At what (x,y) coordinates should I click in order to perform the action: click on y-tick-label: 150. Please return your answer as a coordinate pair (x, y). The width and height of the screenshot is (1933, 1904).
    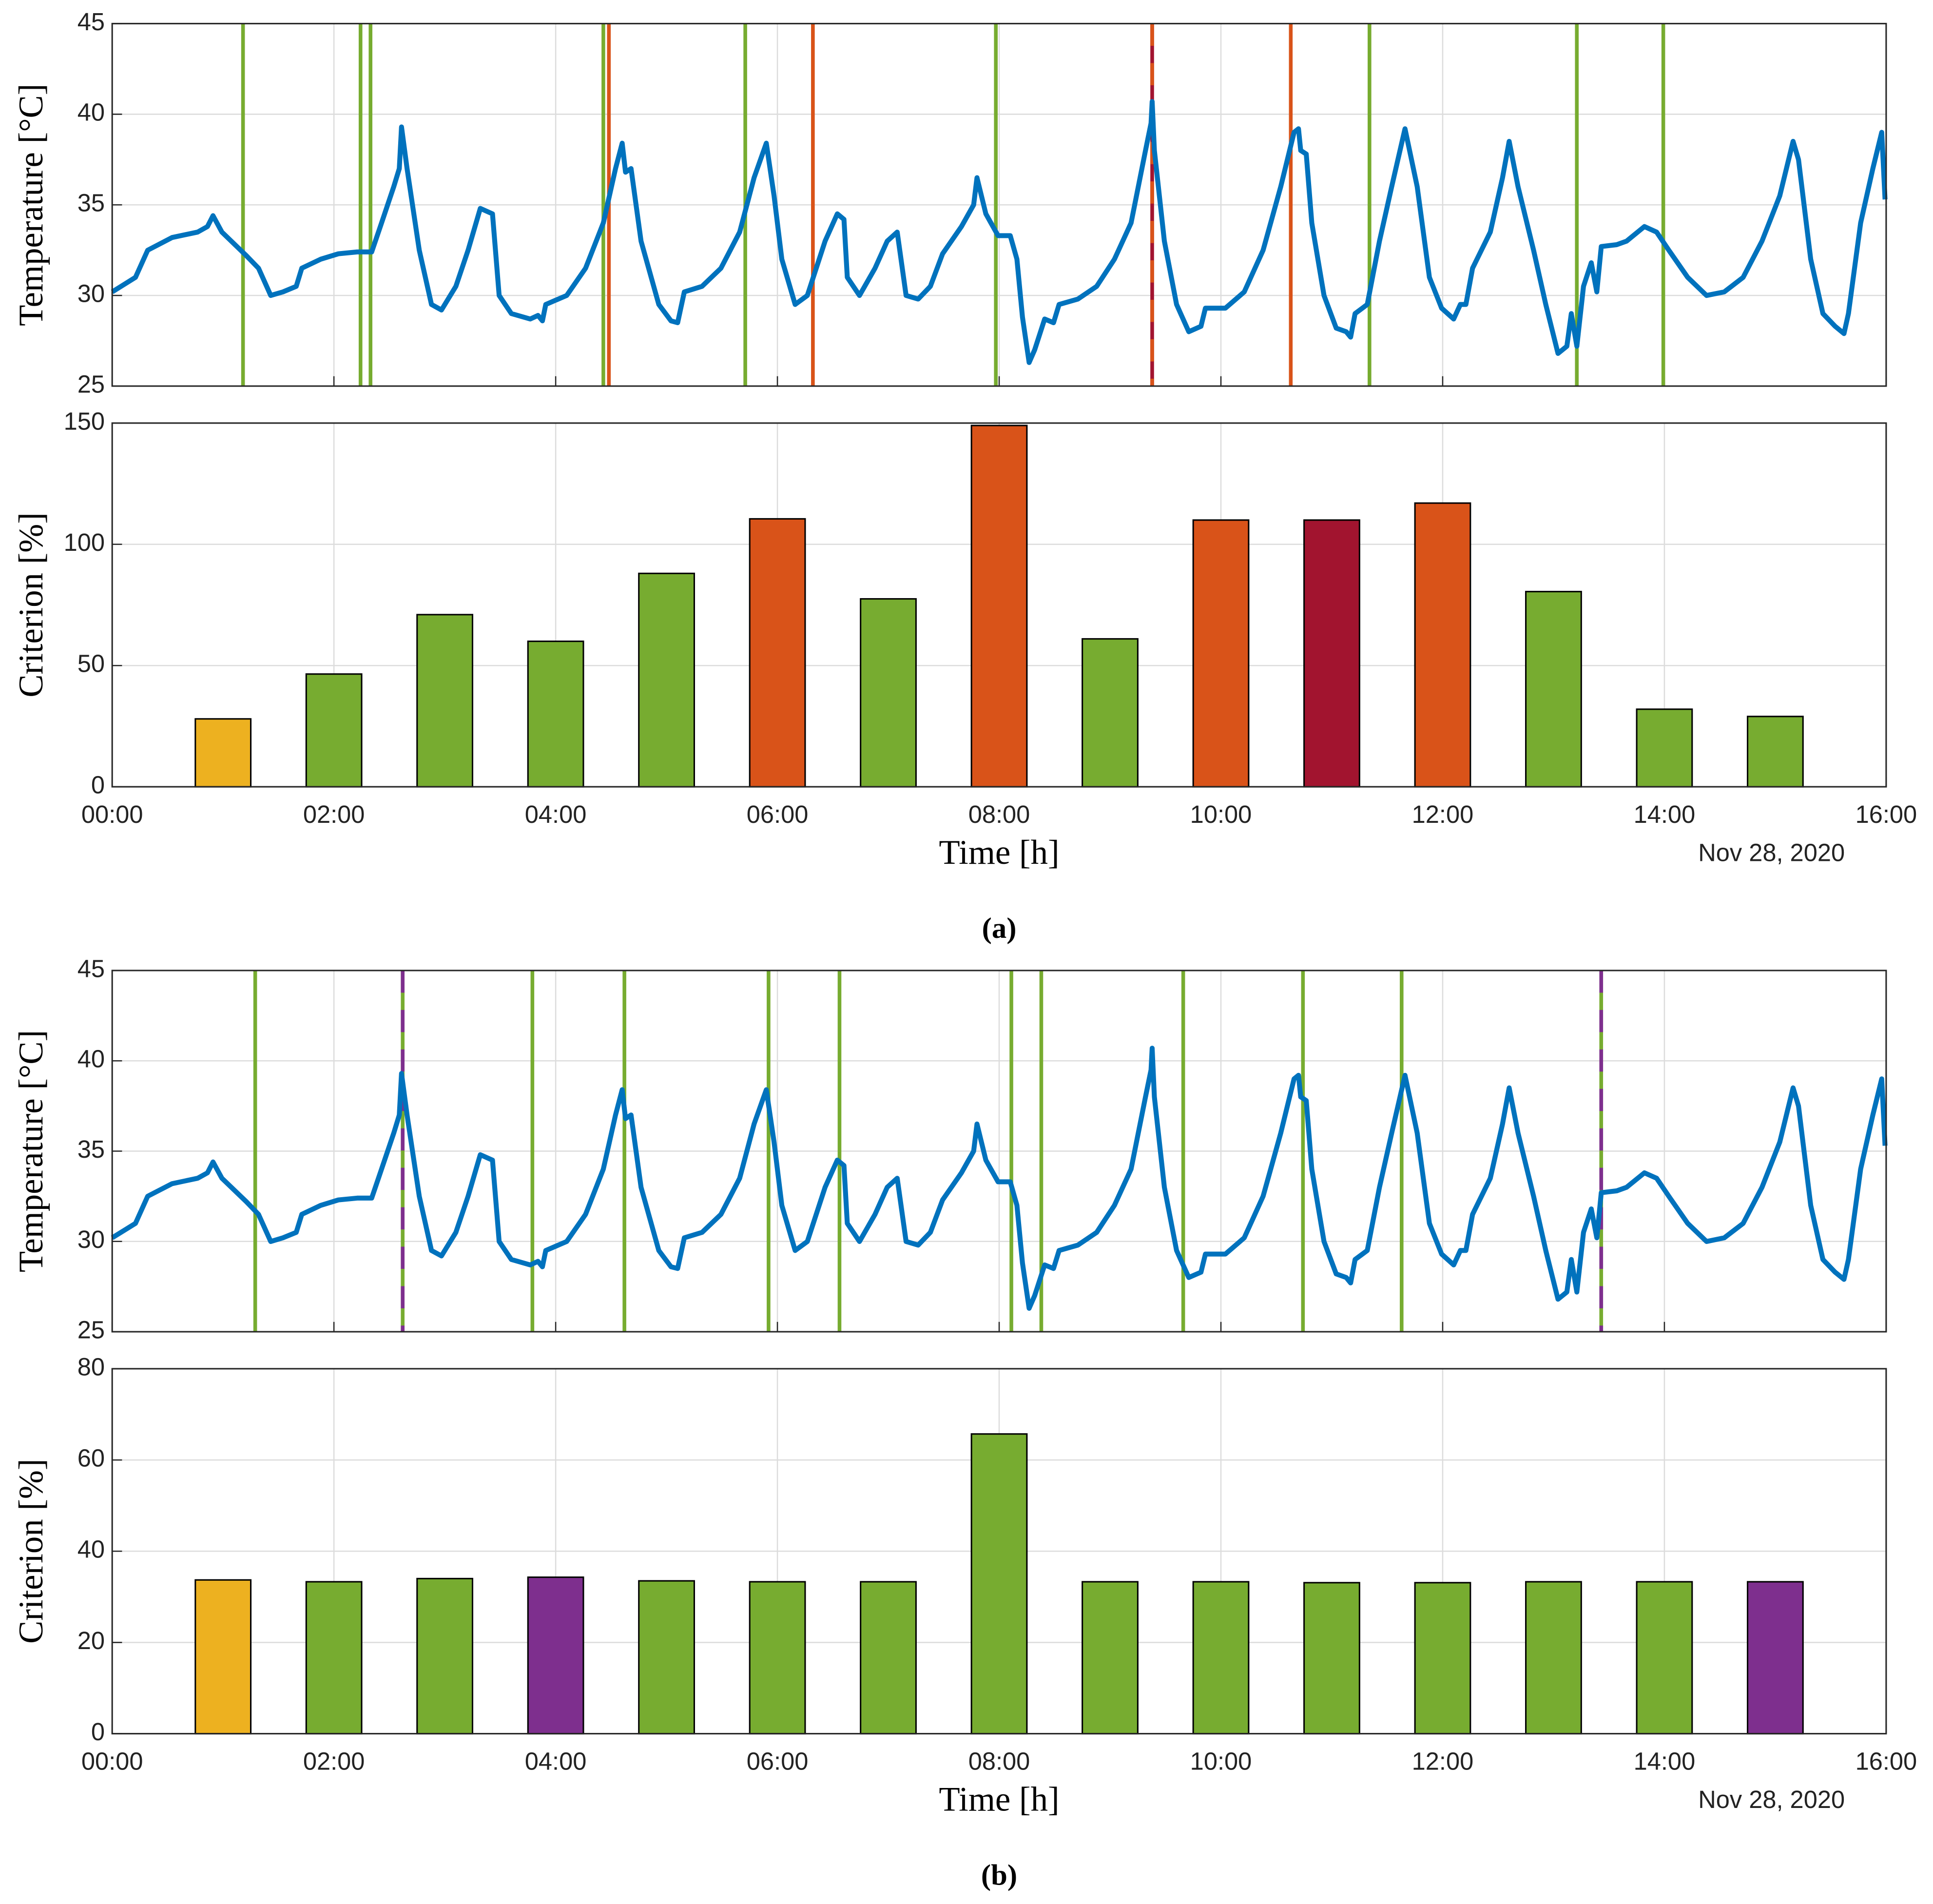
    Looking at the image, I should click on (84, 421).